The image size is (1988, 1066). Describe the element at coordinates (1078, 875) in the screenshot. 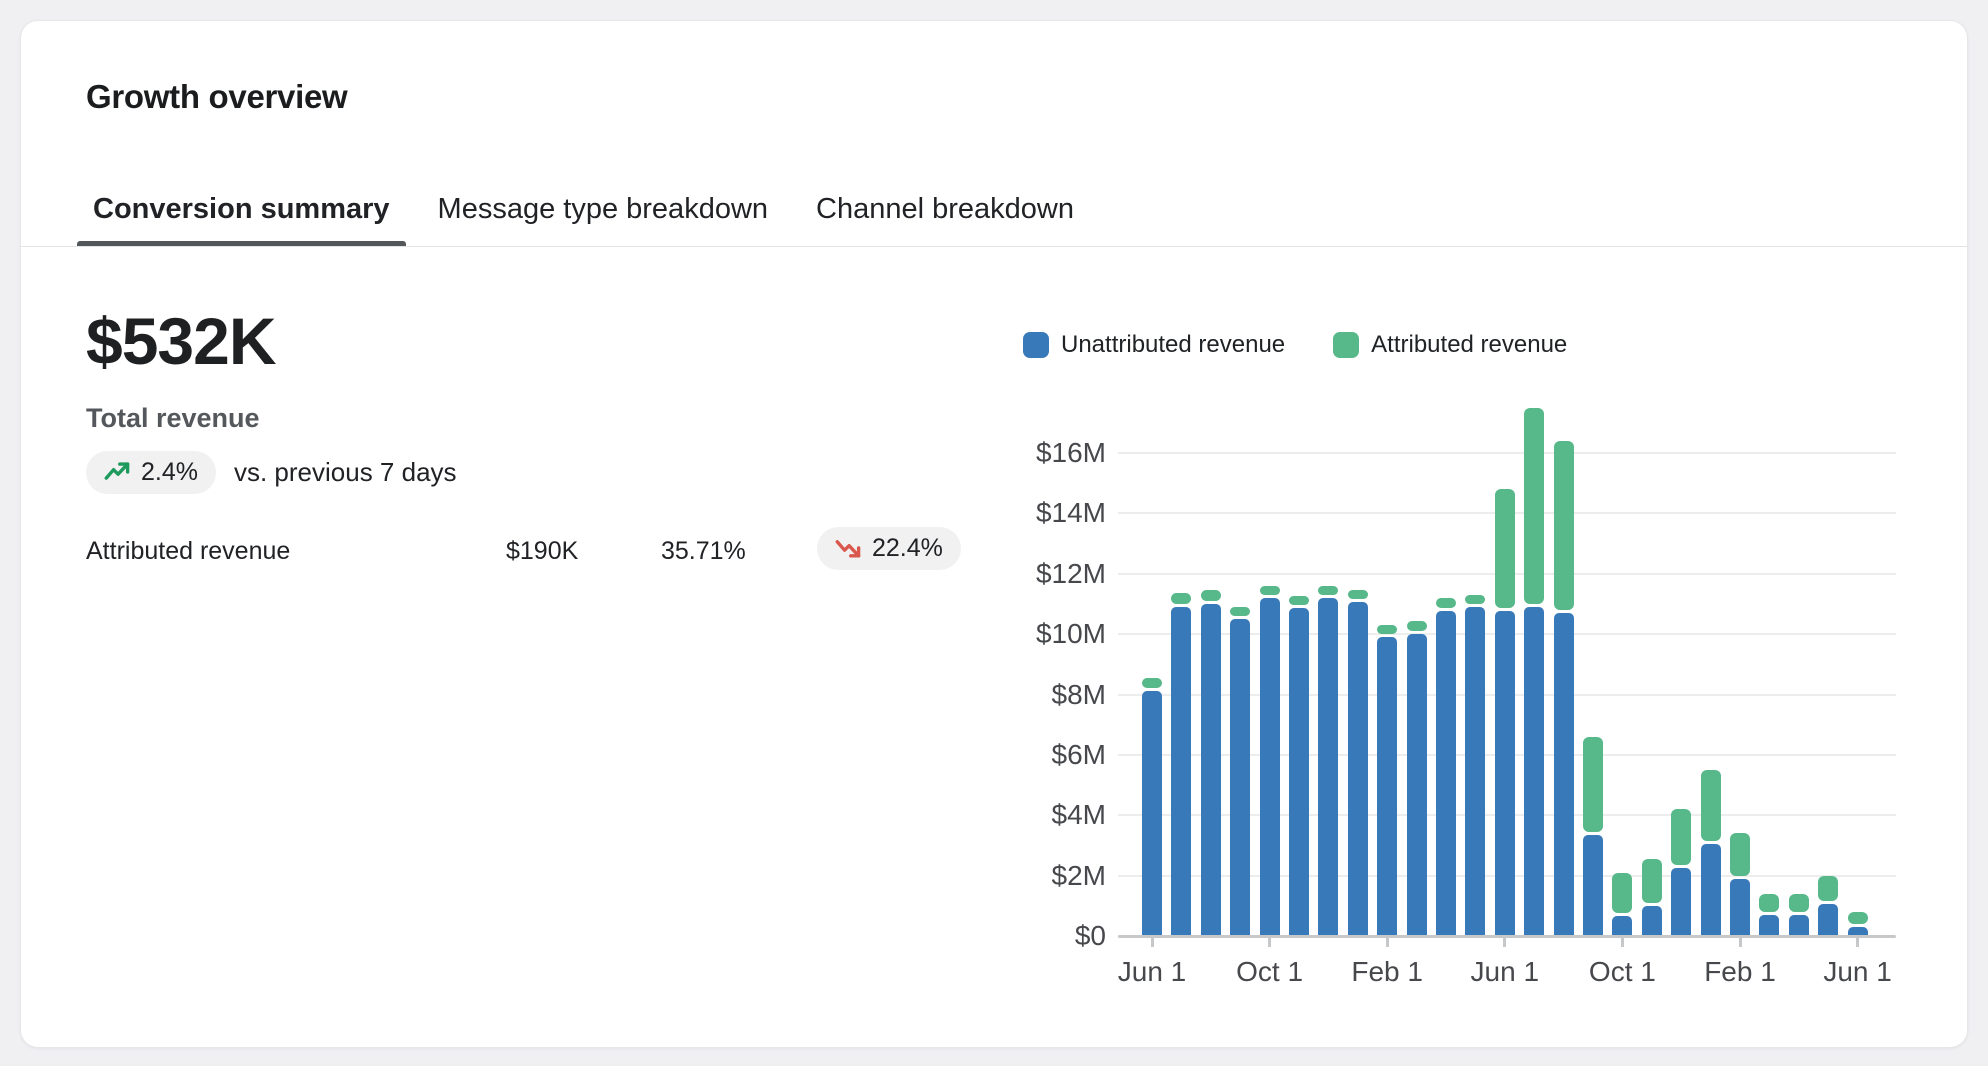

I see `y-axis-tick-label: $2M` at that location.